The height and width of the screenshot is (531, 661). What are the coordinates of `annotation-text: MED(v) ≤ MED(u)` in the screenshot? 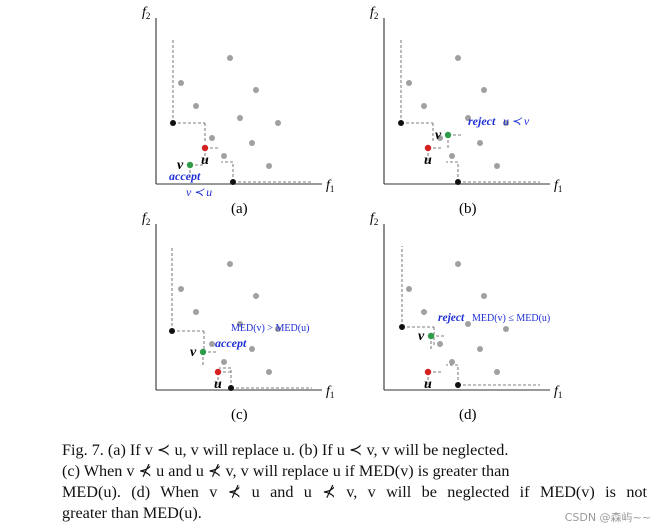 It's located at (511, 318).